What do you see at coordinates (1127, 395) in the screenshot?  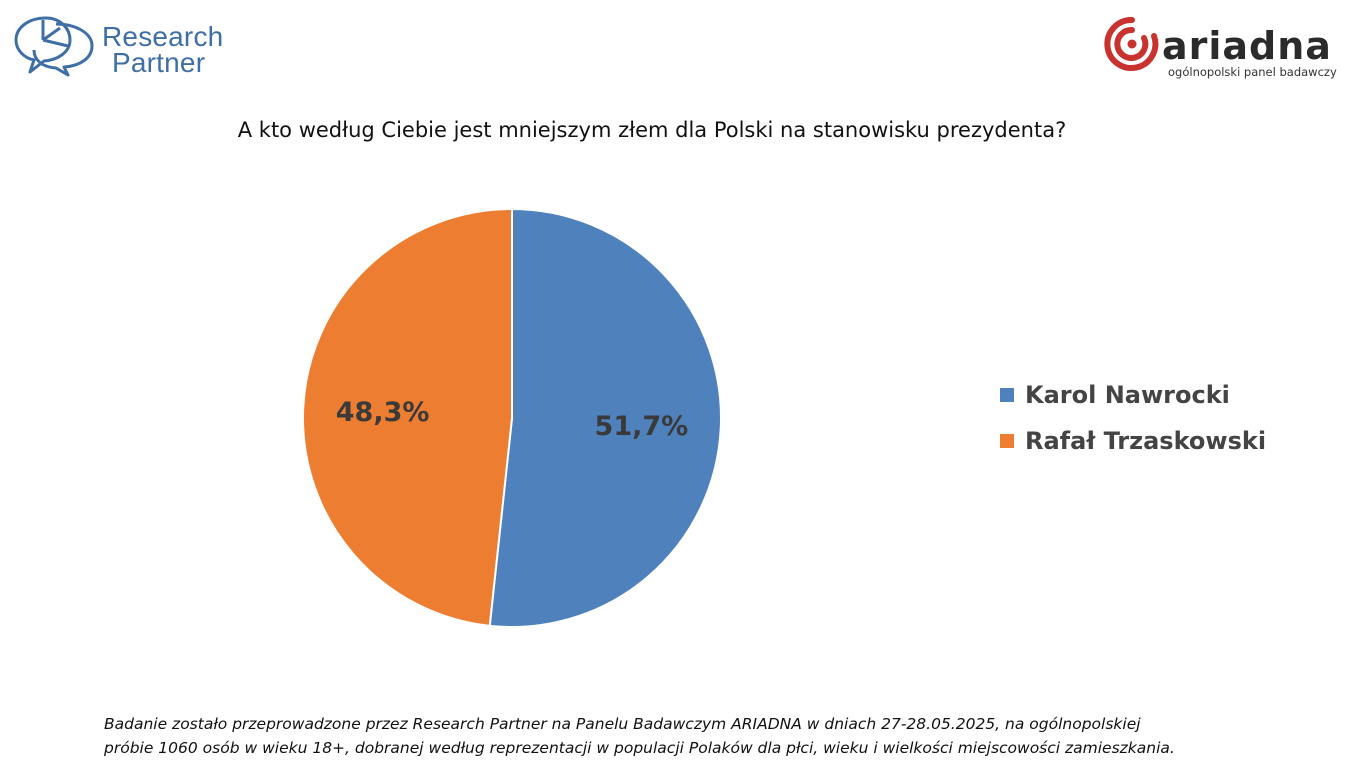 I see `legend-label: Karol Nawrocki` at bounding box center [1127, 395].